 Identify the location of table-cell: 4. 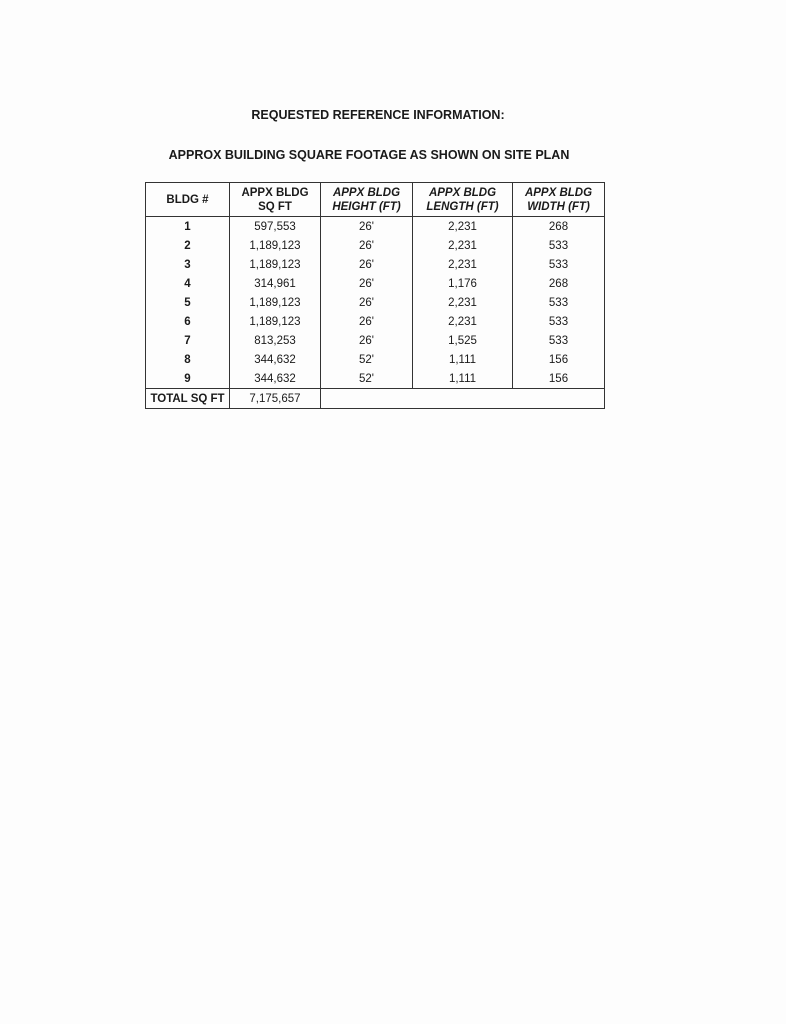
(187, 283).